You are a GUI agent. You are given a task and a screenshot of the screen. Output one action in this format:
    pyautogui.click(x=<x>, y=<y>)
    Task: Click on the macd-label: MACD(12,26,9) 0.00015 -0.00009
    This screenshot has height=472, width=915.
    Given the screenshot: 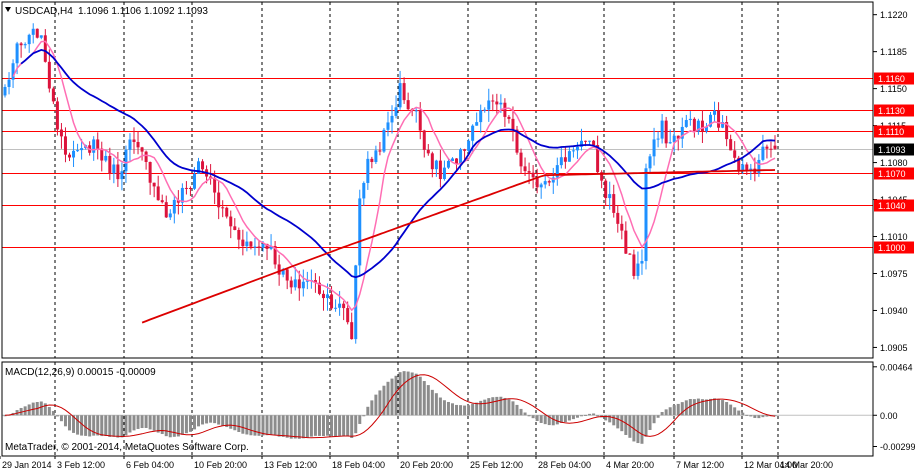 What is the action you would take?
    pyautogui.click(x=80, y=372)
    